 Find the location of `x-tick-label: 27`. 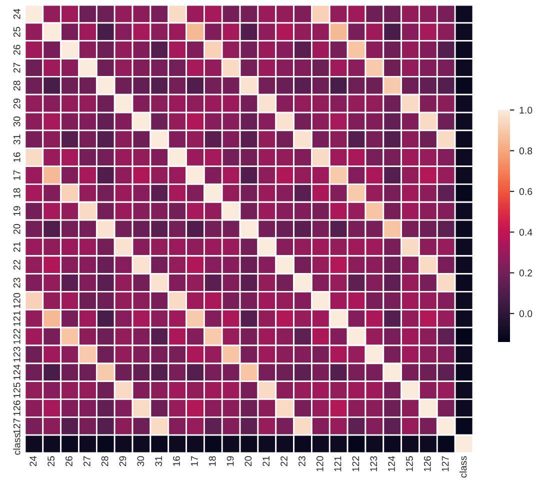

x-tick-label: 27 is located at coordinates (86, 461).